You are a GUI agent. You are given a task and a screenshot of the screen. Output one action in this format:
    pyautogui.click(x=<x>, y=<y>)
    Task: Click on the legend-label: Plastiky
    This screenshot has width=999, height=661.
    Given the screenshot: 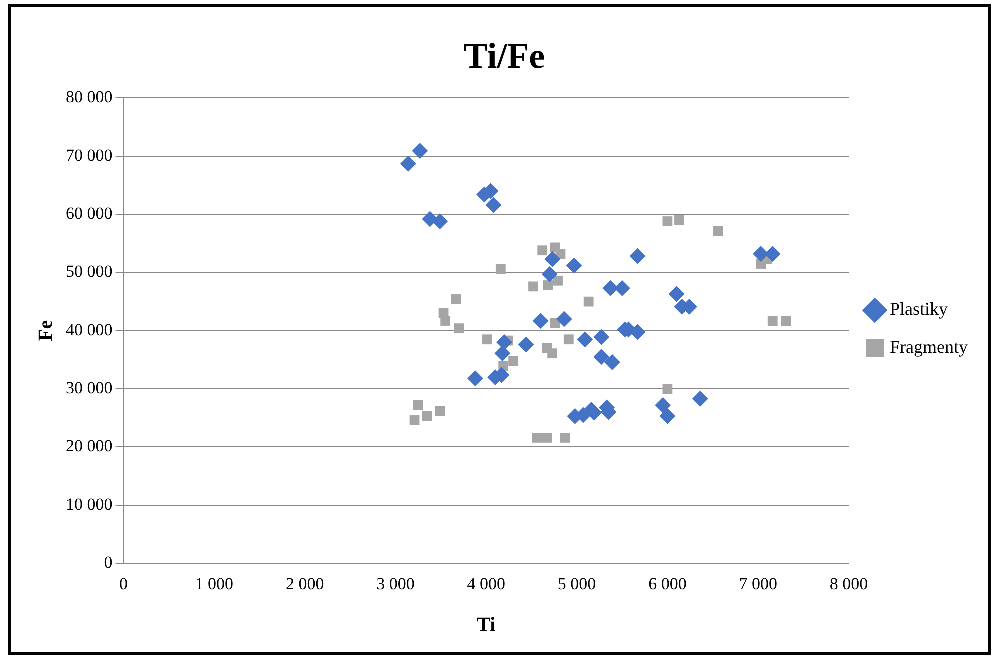 What is the action you would take?
    pyautogui.click(x=919, y=309)
    